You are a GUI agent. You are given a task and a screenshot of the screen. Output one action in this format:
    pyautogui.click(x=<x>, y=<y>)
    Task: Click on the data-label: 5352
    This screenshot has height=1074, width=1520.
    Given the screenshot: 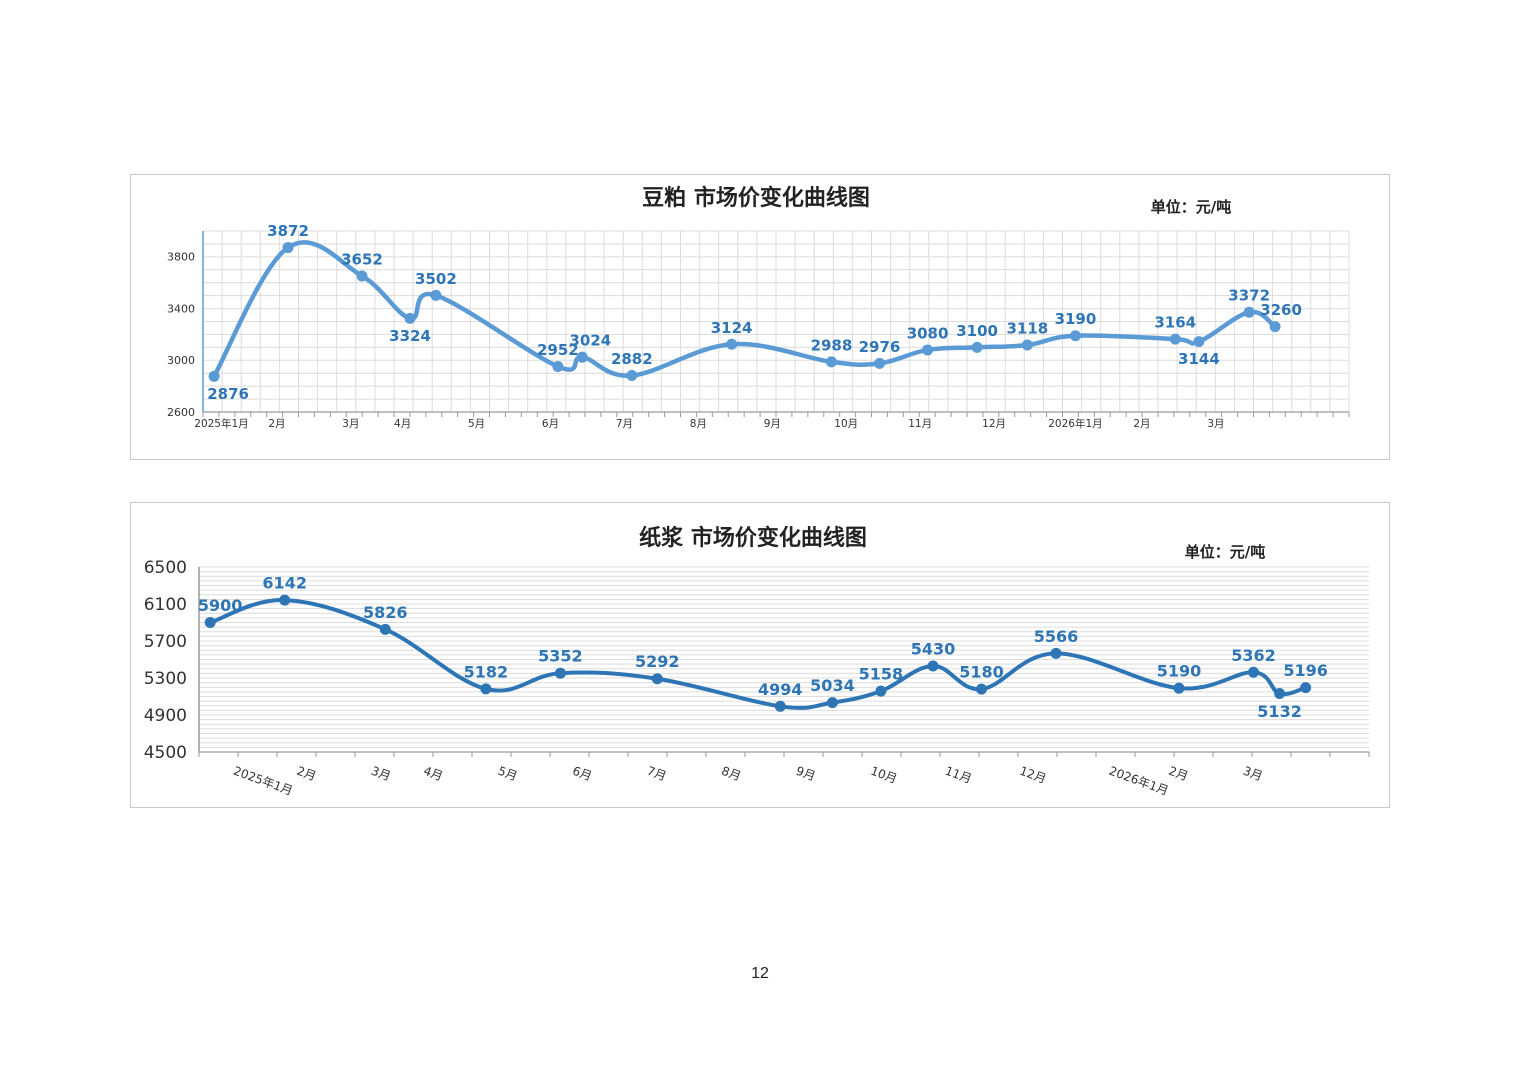 What is the action you would take?
    pyautogui.click(x=560, y=656)
    